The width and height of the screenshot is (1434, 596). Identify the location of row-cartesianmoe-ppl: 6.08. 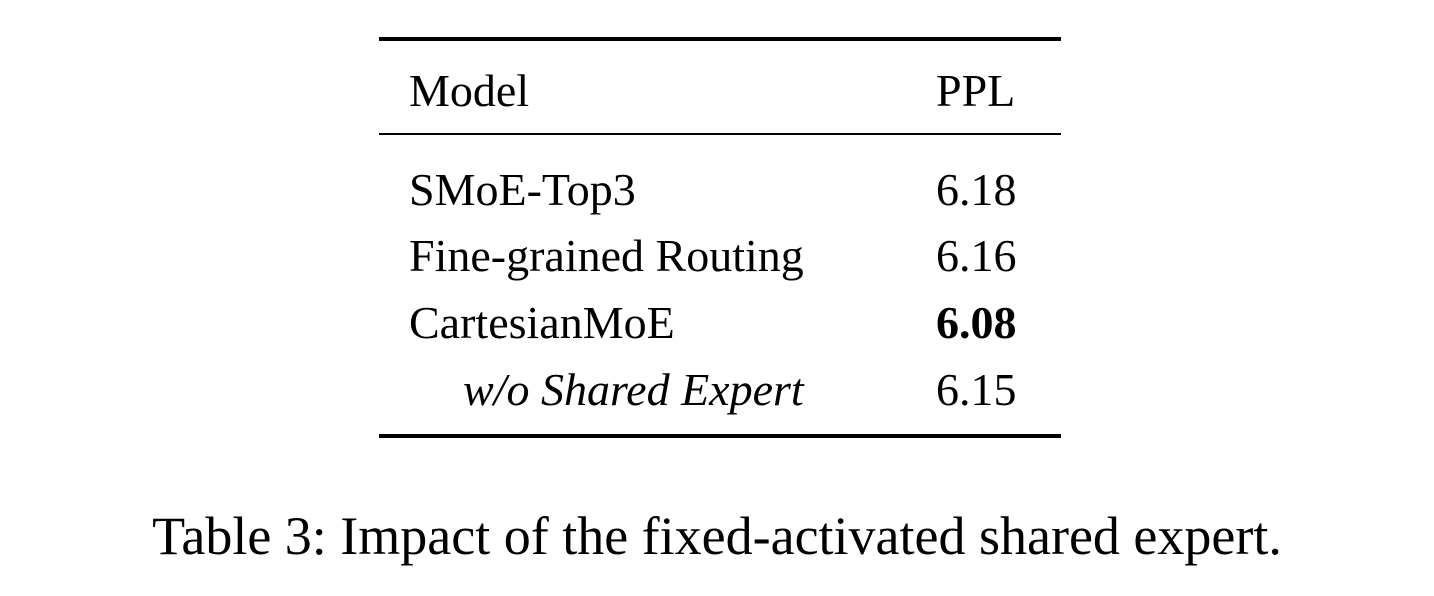
(976, 322).